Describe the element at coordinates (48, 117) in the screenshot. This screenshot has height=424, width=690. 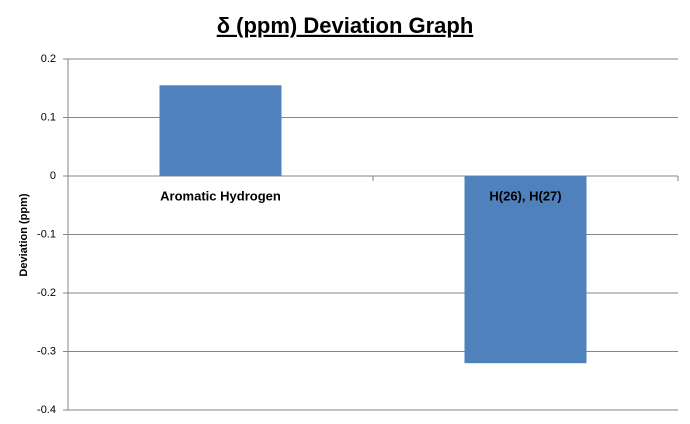
I see `y-tick-label: 0.1` at that location.